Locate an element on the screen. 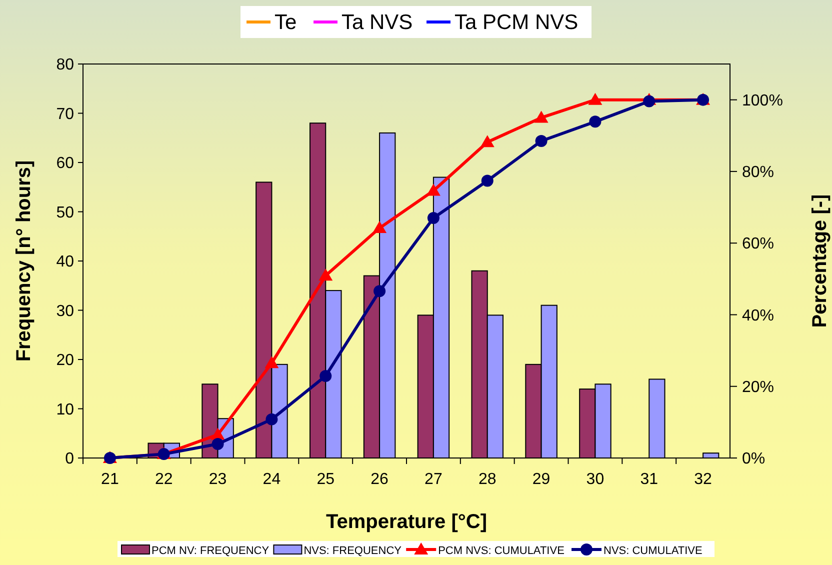 The image size is (832, 565). legend-label: PCM NVS: CUMULATIVE is located at coordinates (501, 551).